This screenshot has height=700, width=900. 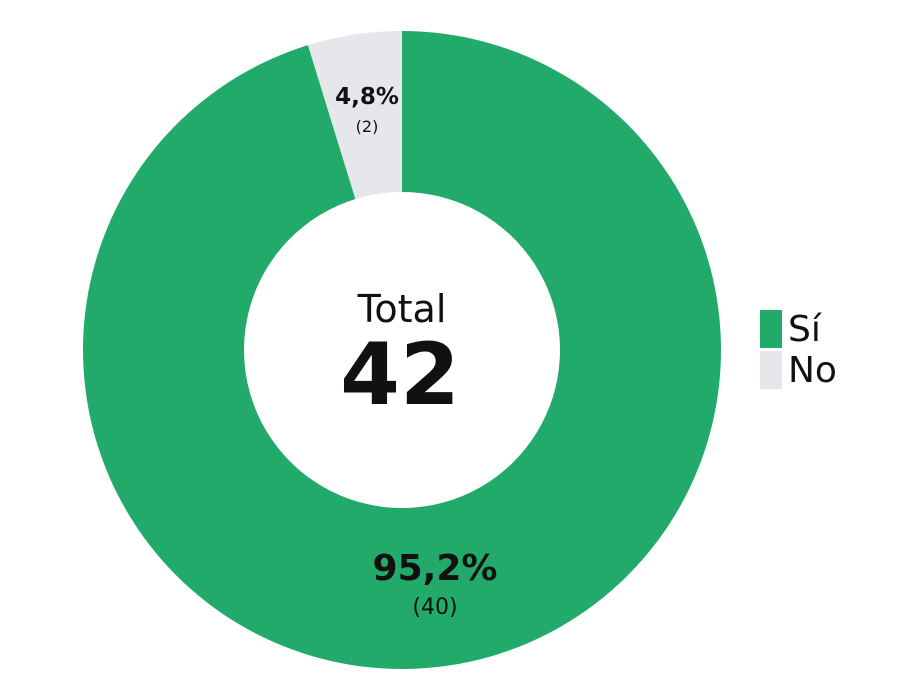 What do you see at coordinates (805, 329) in the screenshot?
I see `legend-label: Sí` at bounding box center [805, 329].